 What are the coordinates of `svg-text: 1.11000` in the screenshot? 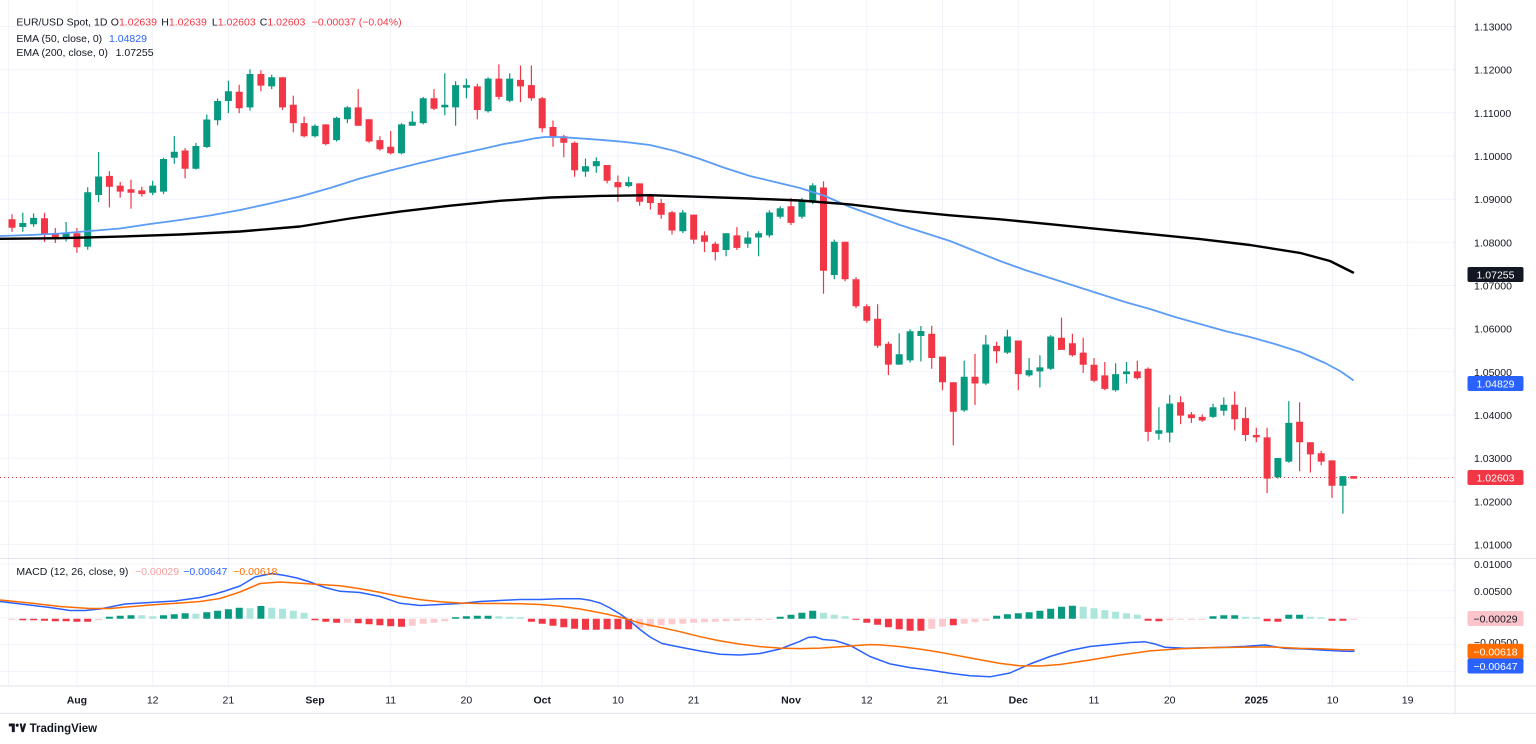 It's located at (1492, 114).